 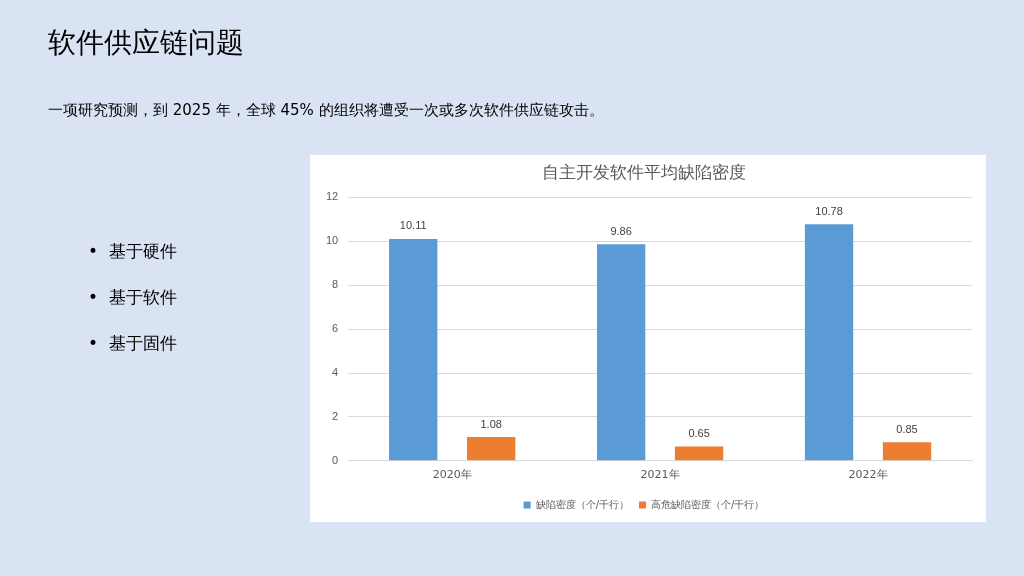 I want to click on data-label: 10.11, so click(x=413, y=225).